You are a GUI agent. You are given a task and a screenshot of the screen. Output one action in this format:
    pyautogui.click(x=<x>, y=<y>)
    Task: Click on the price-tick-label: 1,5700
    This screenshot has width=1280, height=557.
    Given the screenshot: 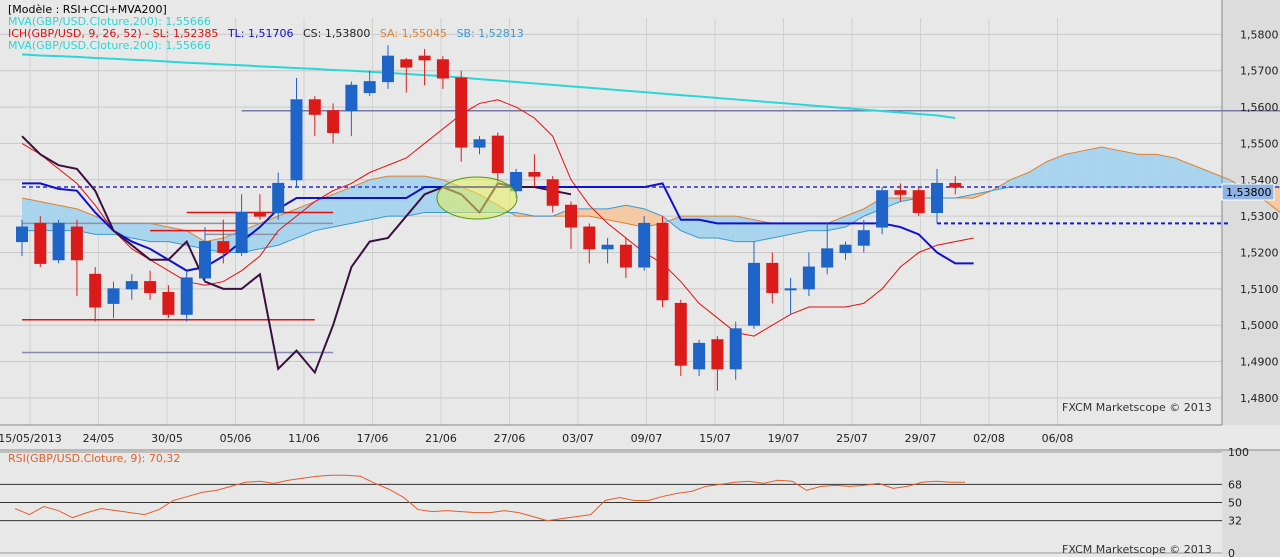 What is the action you would take?
    pyautogui.click(x=1259, y=71)
    